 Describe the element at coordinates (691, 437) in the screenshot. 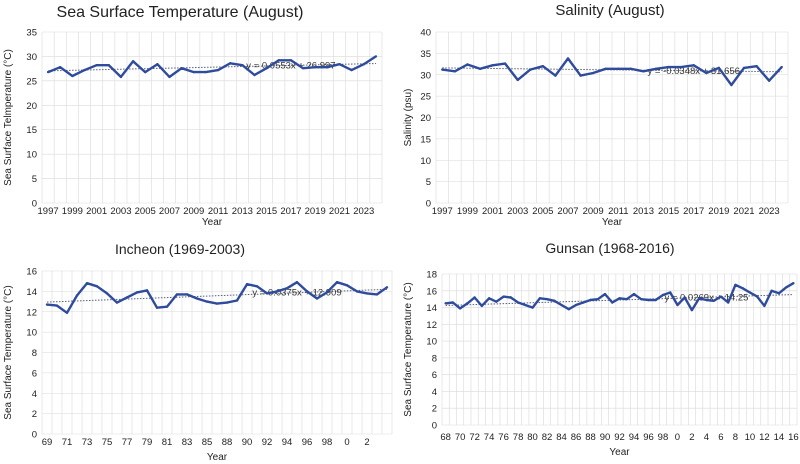

I see `x-tick-label: 2` at that location.